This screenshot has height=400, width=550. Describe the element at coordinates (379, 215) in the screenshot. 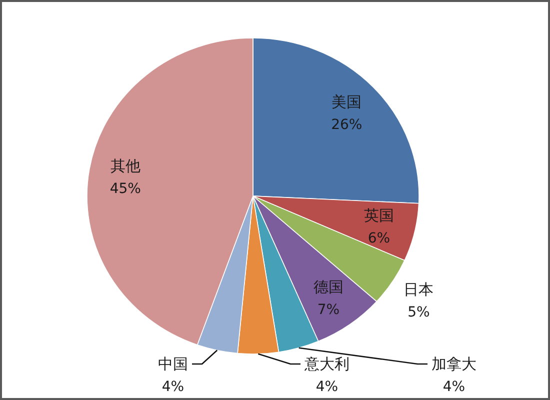

I see `slice-label: 英国` at that location.